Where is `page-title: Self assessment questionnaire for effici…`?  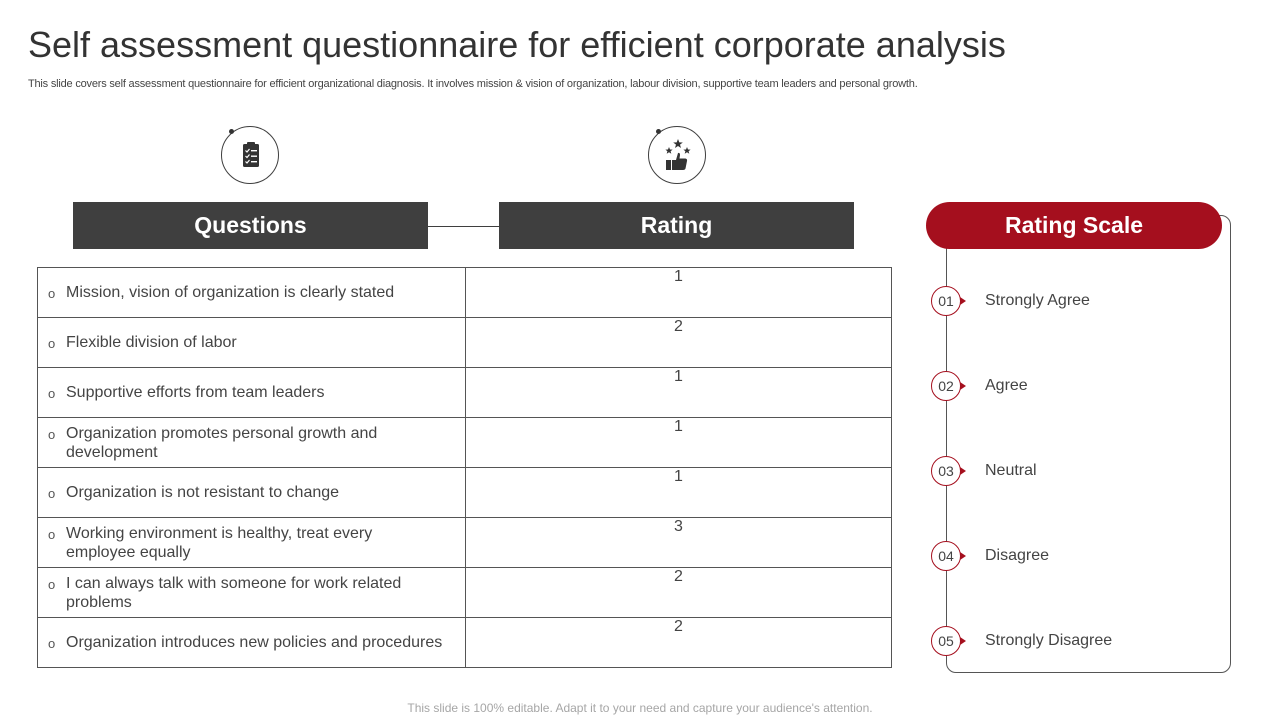
page-title: Self assessment questionnaire for effici… is located at coordinates (517, 44).